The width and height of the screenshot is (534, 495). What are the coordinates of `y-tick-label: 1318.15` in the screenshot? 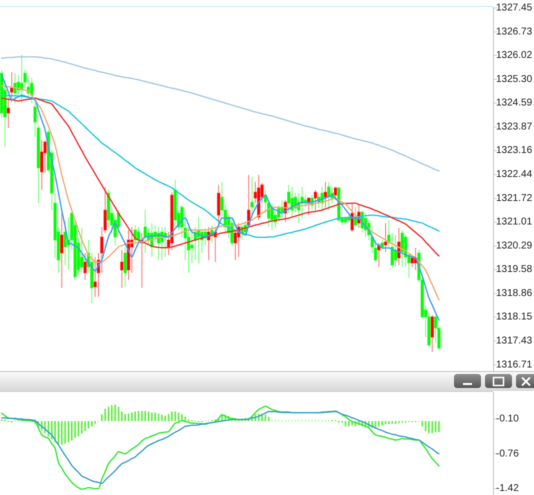 It's located at (514, 317).